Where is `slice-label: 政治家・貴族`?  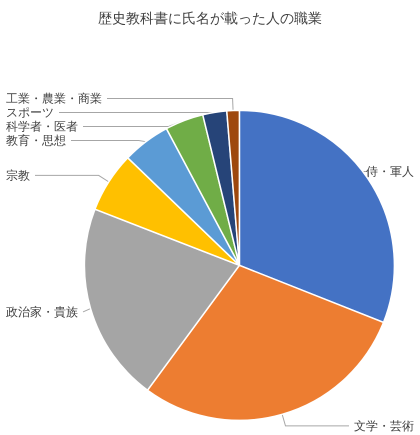 slice-label: 政治家・貴族 is located at coordinates (42, 311).